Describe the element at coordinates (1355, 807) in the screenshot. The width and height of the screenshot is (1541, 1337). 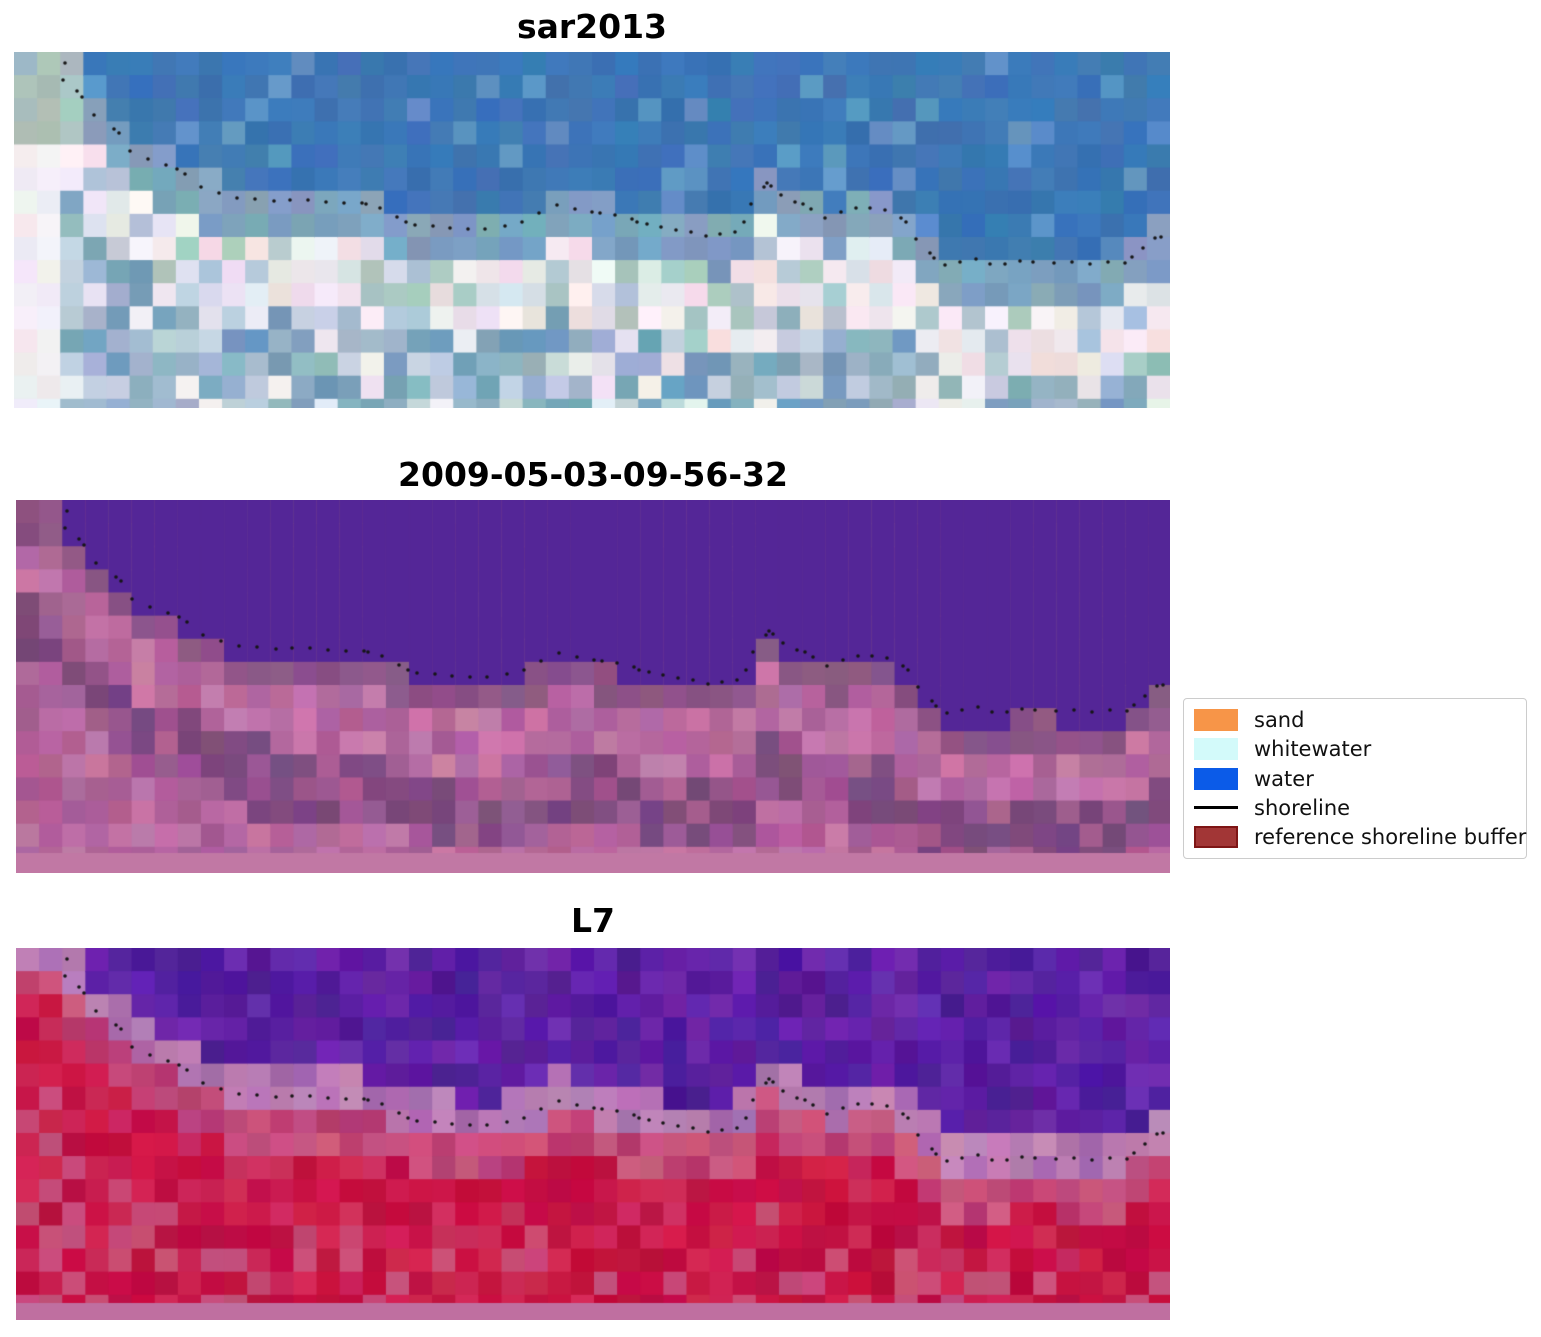
I see `legend-item: shoreline` at that location.